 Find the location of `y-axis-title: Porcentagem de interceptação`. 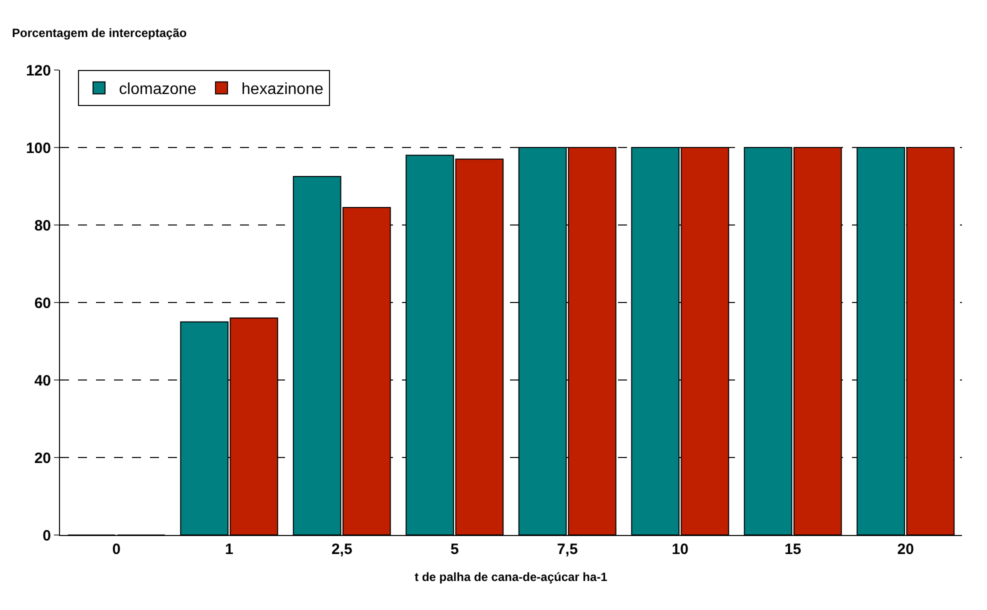

y-axis-title: Porcentagem de interceptação is located at coordinates (99, 33).